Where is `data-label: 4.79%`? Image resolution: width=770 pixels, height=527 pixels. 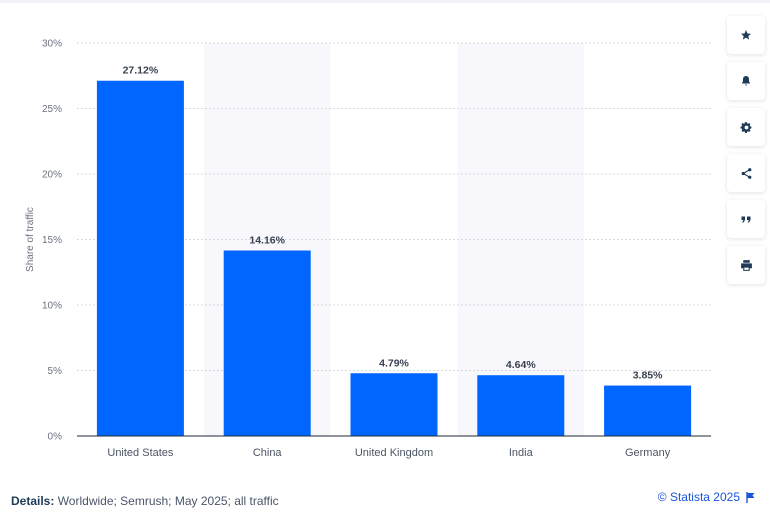
data-label: 4.79% is located at coordinates (394, 363).